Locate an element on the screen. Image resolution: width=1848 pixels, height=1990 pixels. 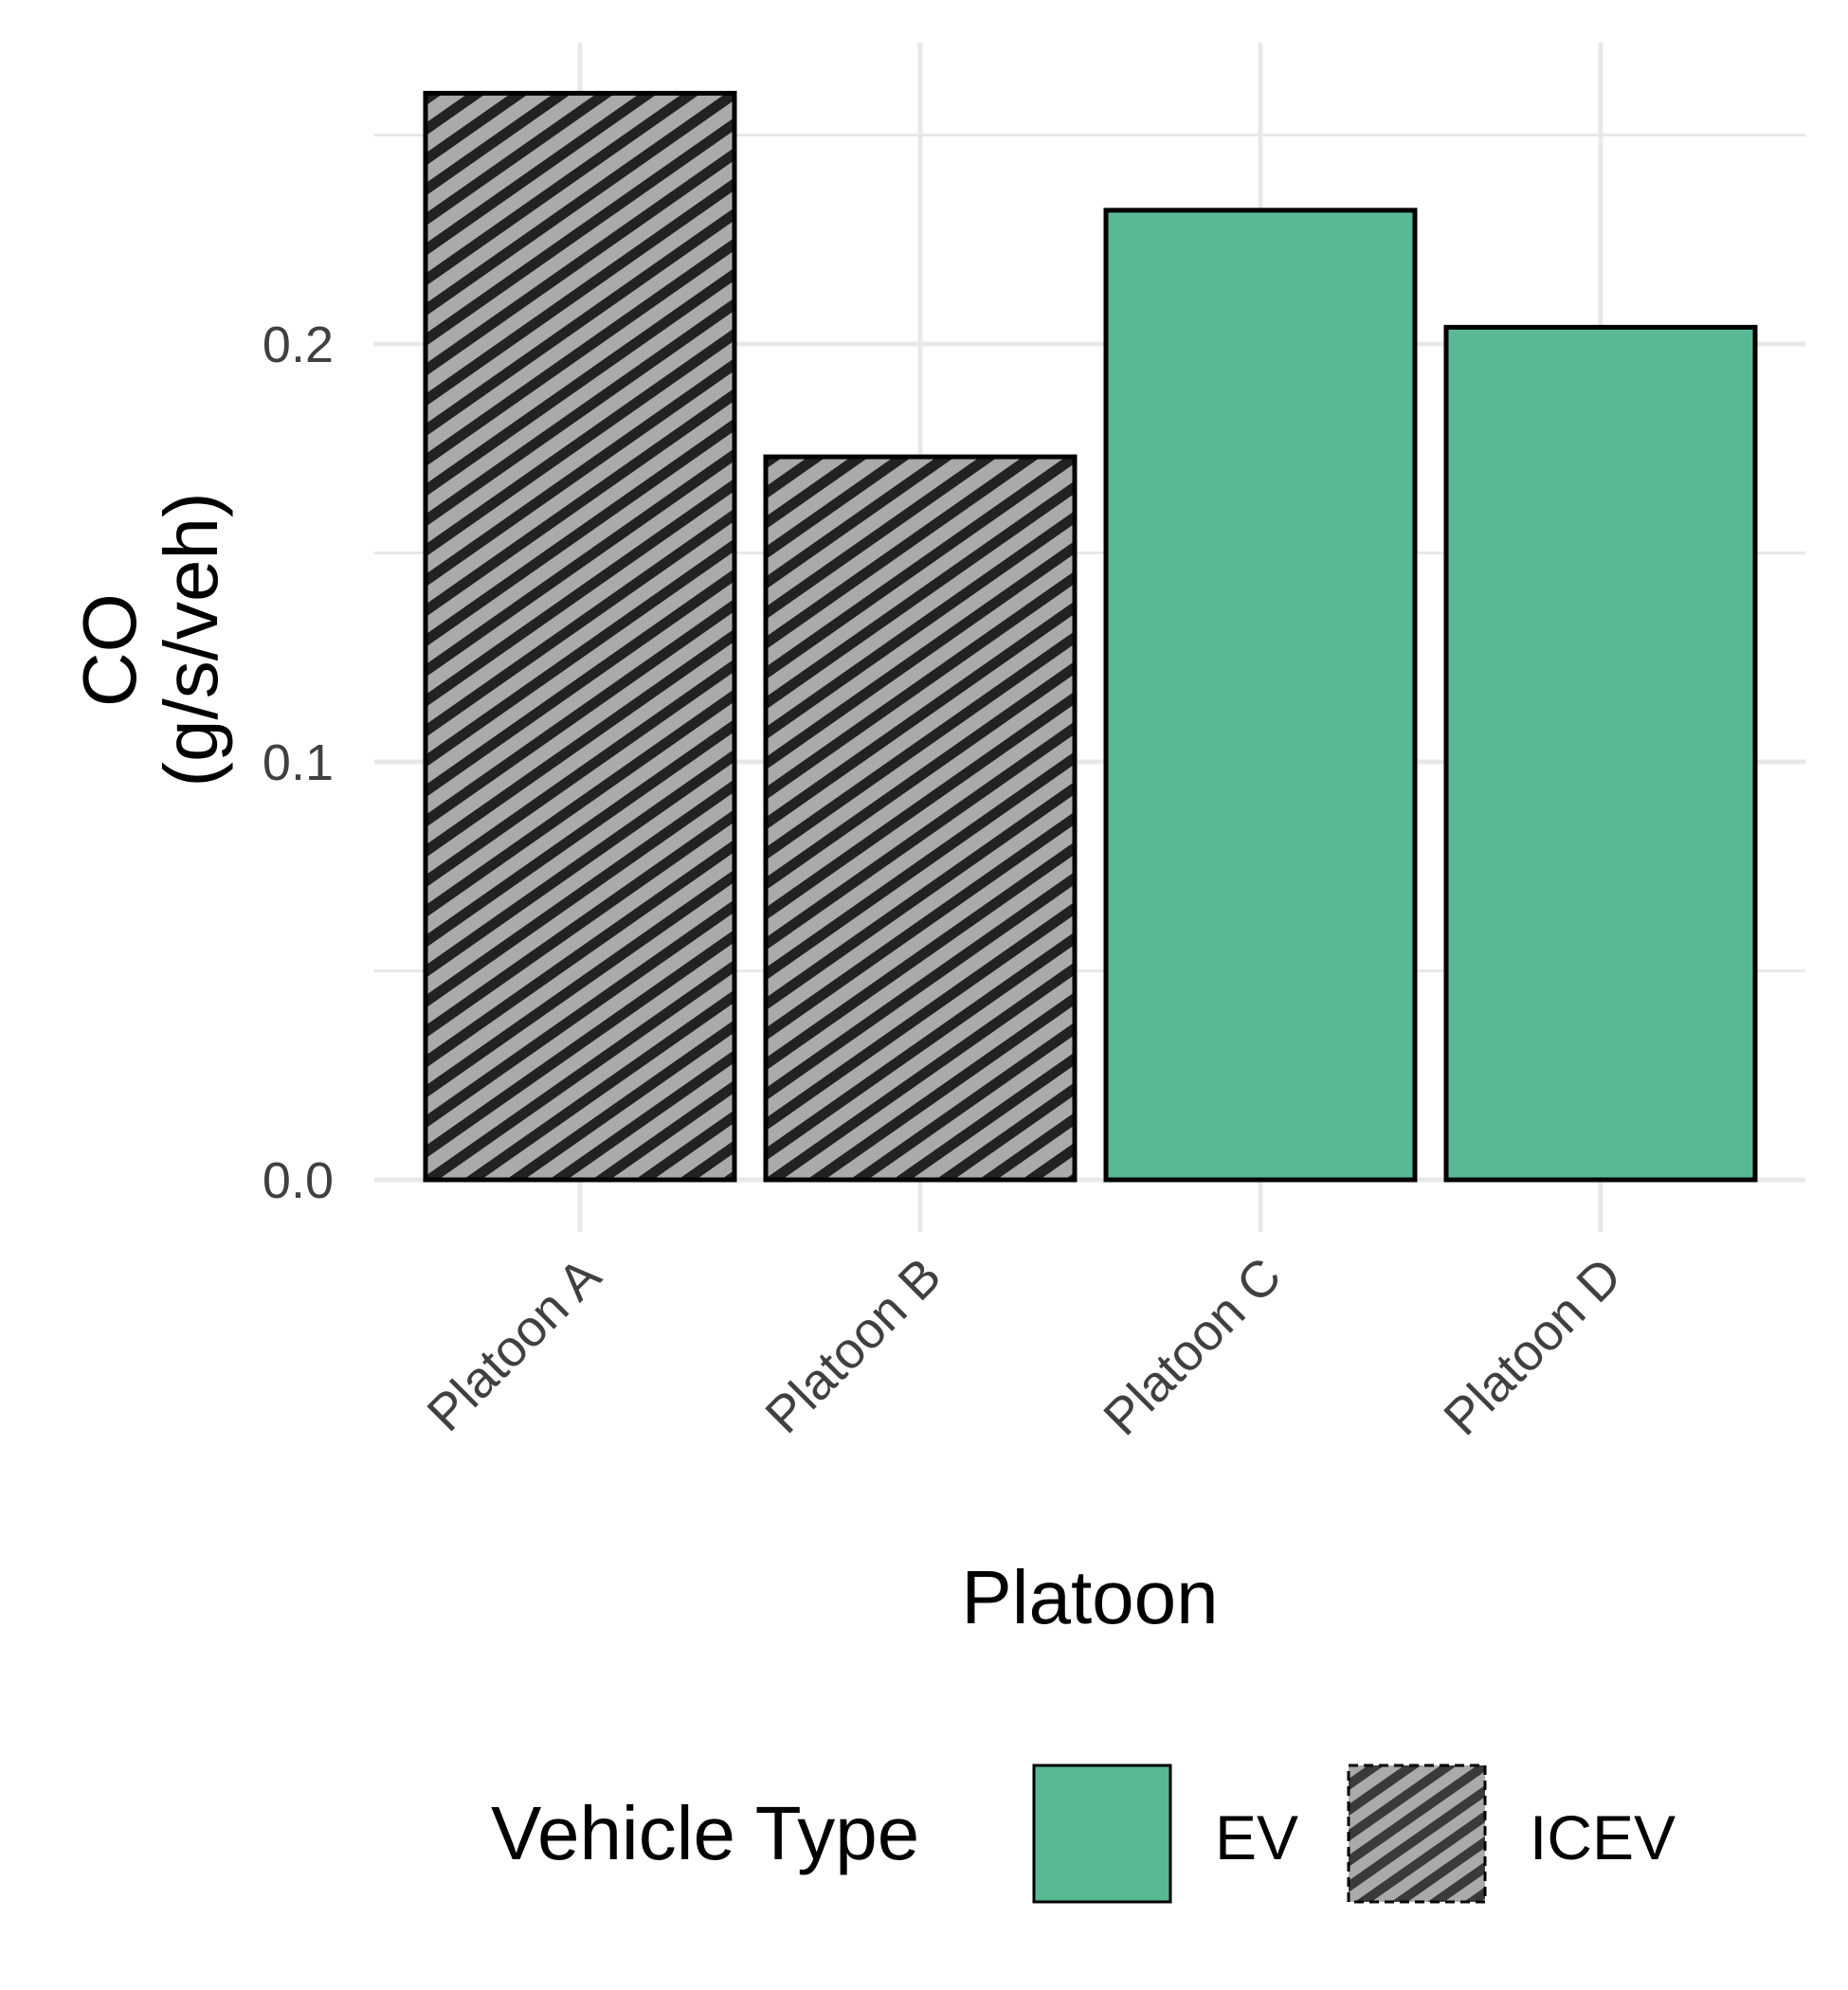
y-tick-label: 0.2 is located at coordinates (298, 345).